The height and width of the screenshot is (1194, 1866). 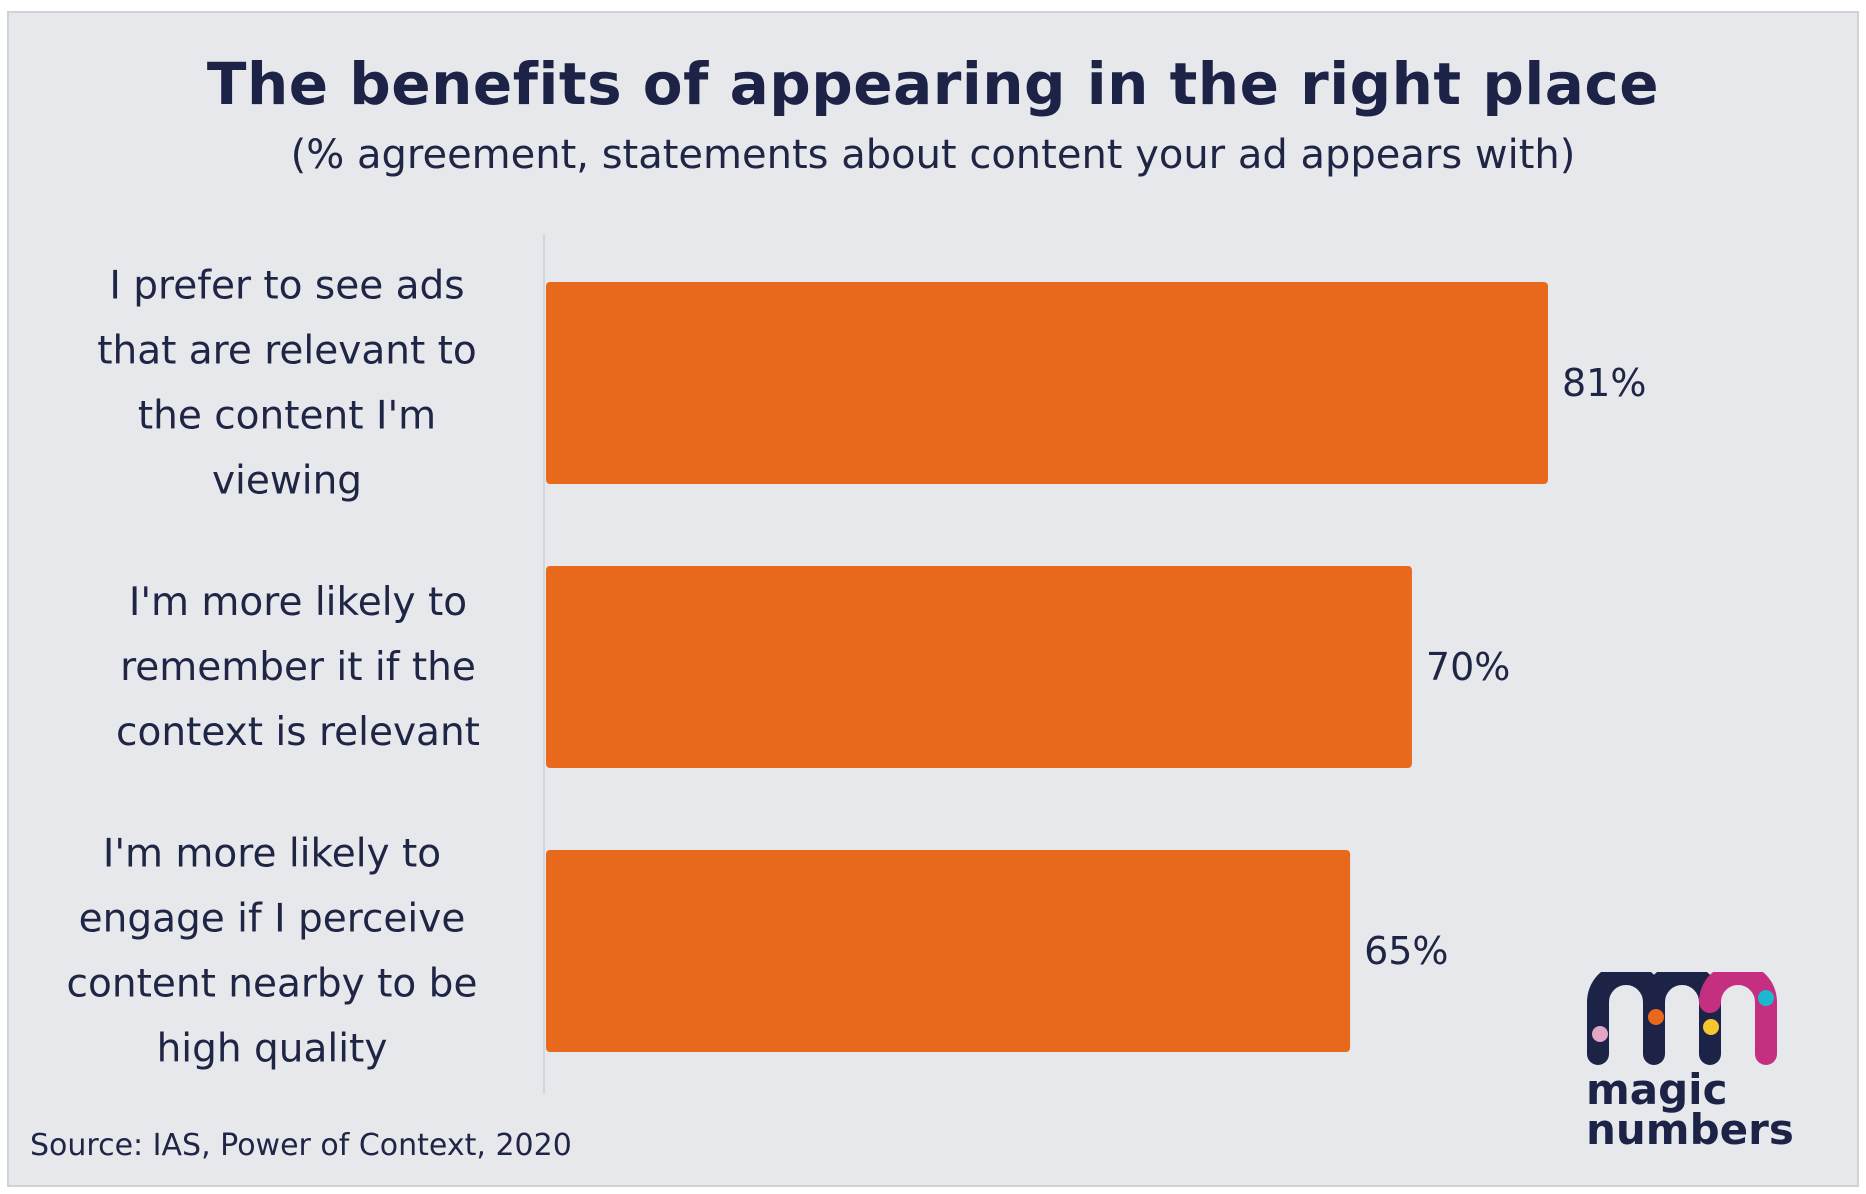 What do you see at coordinates (1682, 1018) in the screenshot?
I see `magic-numbers-logo-icon` at bounding box center [1682, 1018].